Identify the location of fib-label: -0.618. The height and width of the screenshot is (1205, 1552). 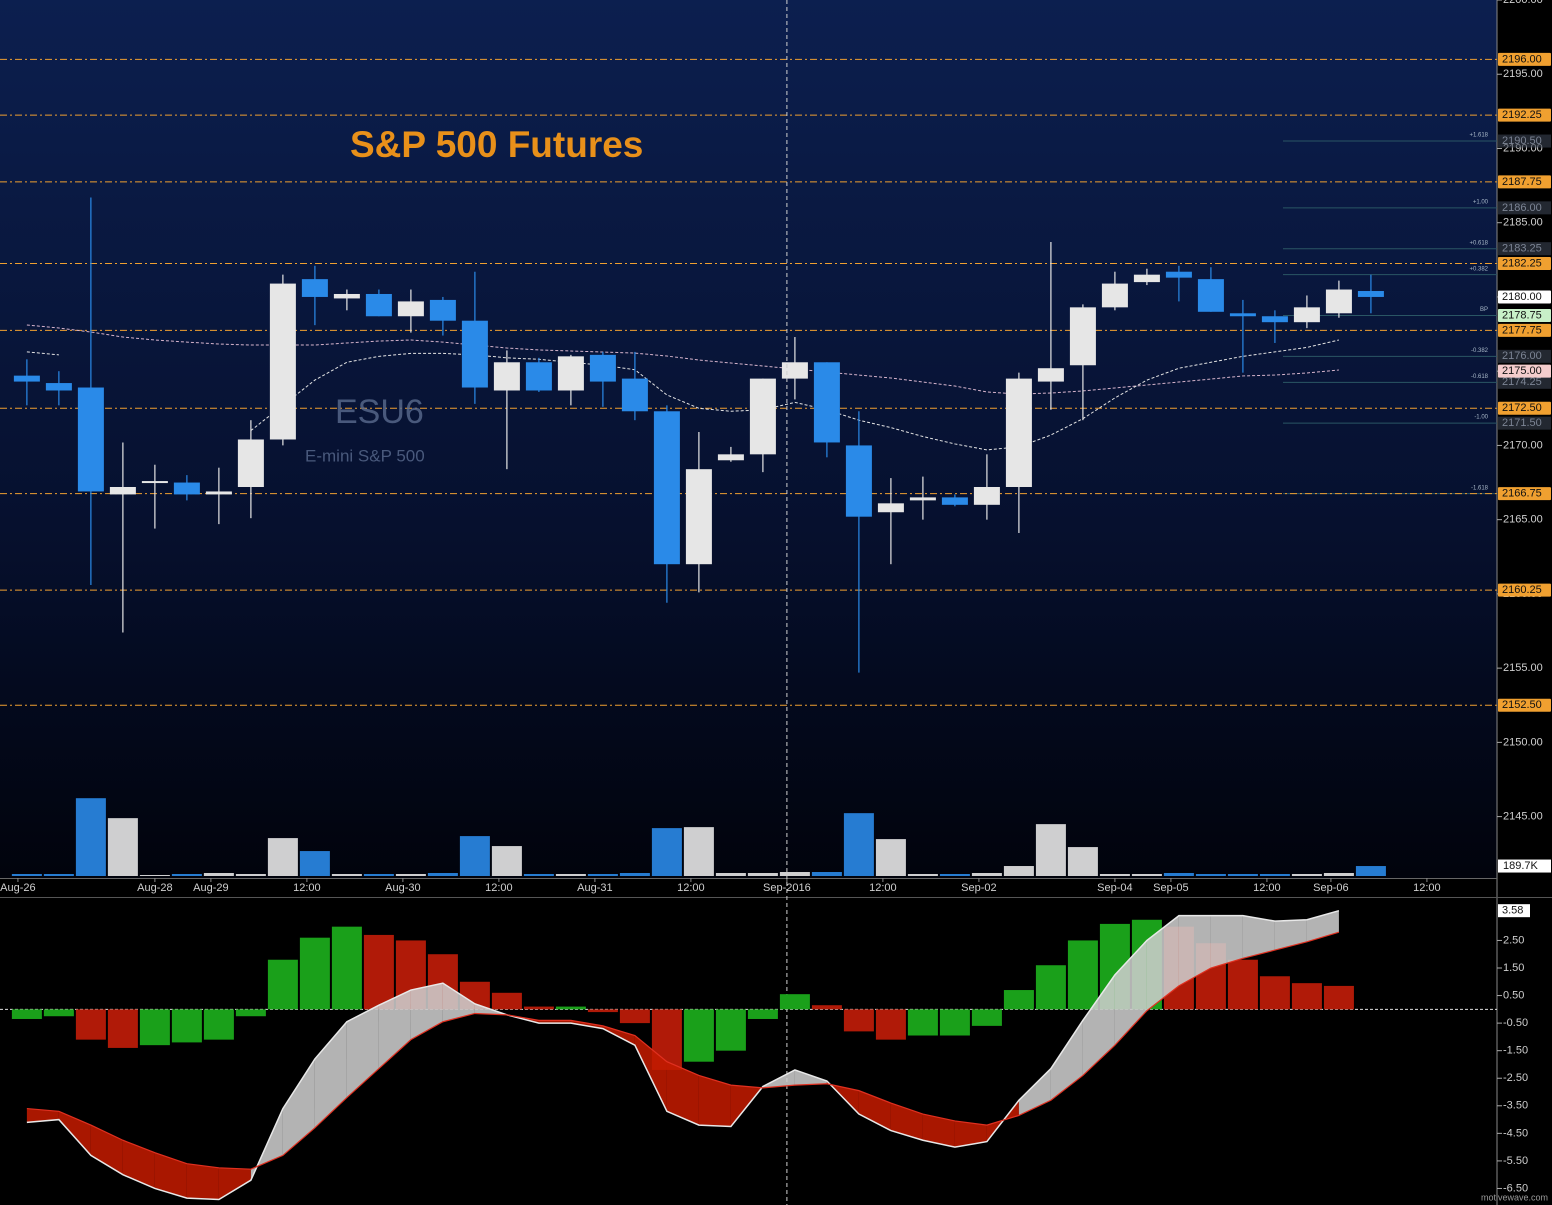
(1480, 377).